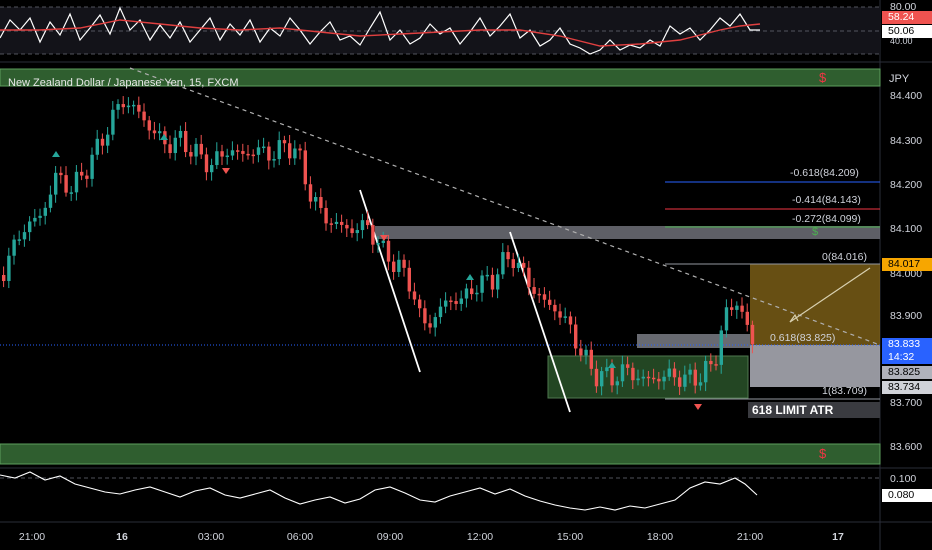  Describe the element at coordinates (907, 264) in the screenshot. I see `price-tag-high: 84.017` at that location.